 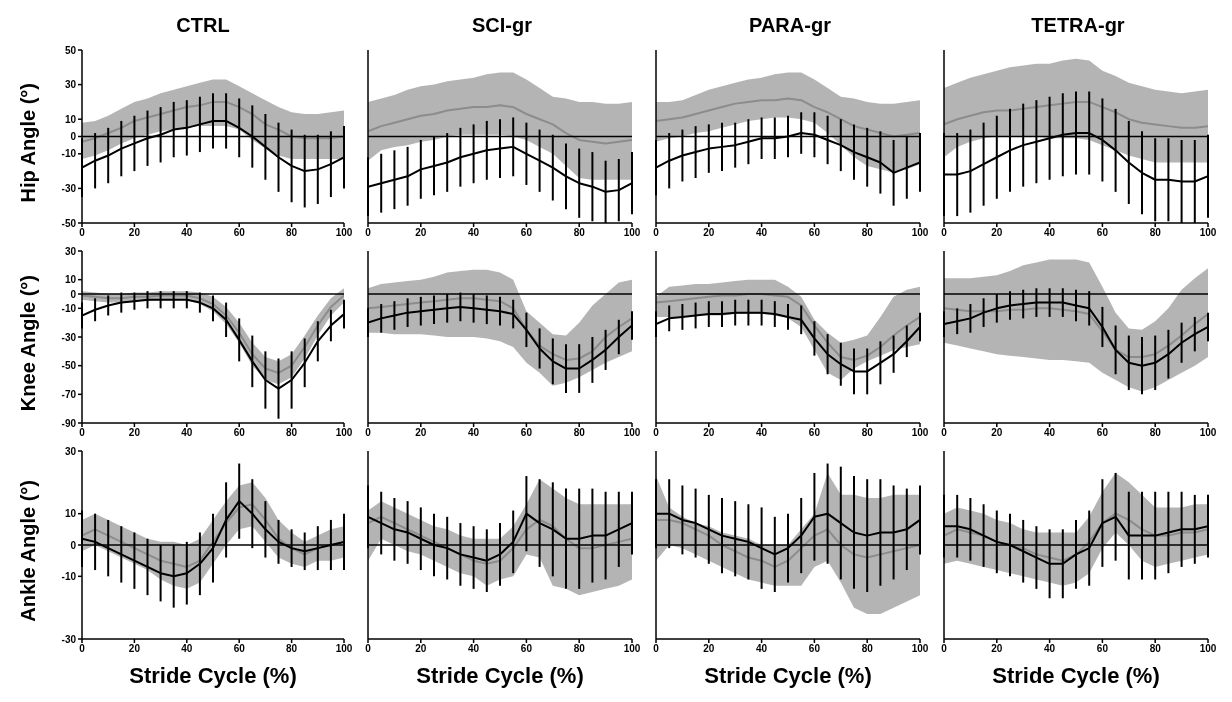 What do you see at coordinates (28, 142) in the screenshot?
I see `y-axis-title: Hip Angle (°)` at bounding box center [28, 142].